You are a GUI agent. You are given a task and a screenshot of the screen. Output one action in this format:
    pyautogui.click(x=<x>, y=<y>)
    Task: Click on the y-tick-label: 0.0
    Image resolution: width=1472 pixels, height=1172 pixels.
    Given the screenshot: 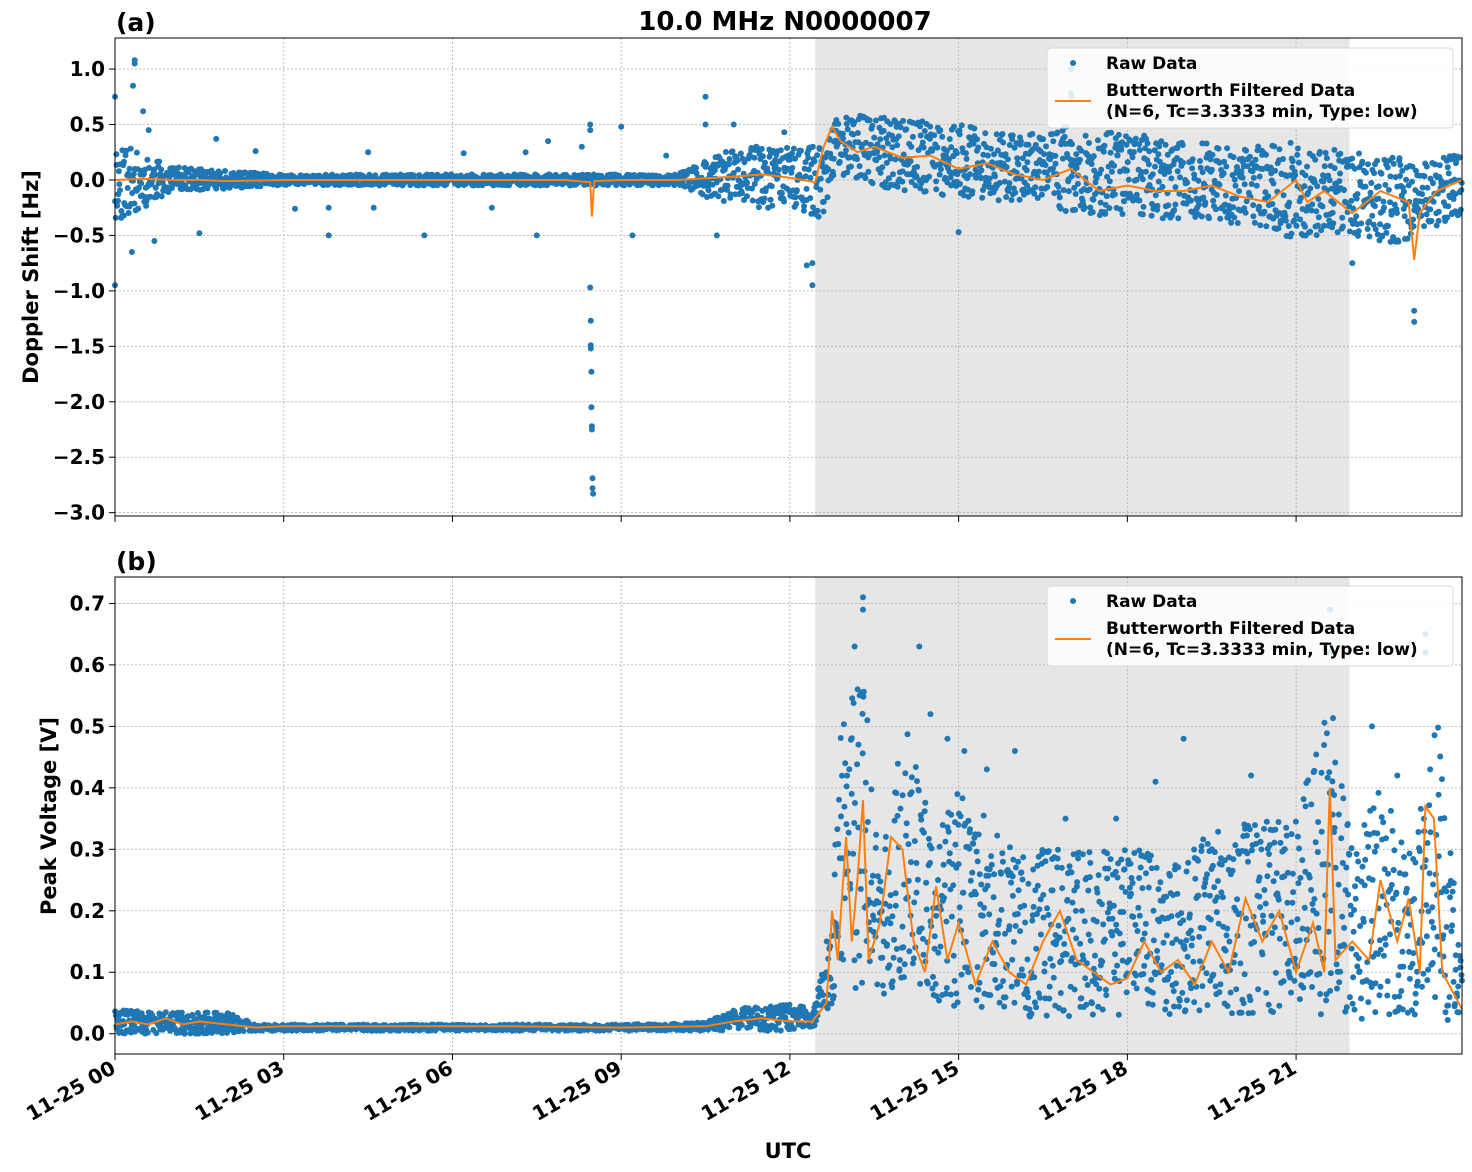 What is the action you would take?
    pyautogui.click(x=87, y=180)
    